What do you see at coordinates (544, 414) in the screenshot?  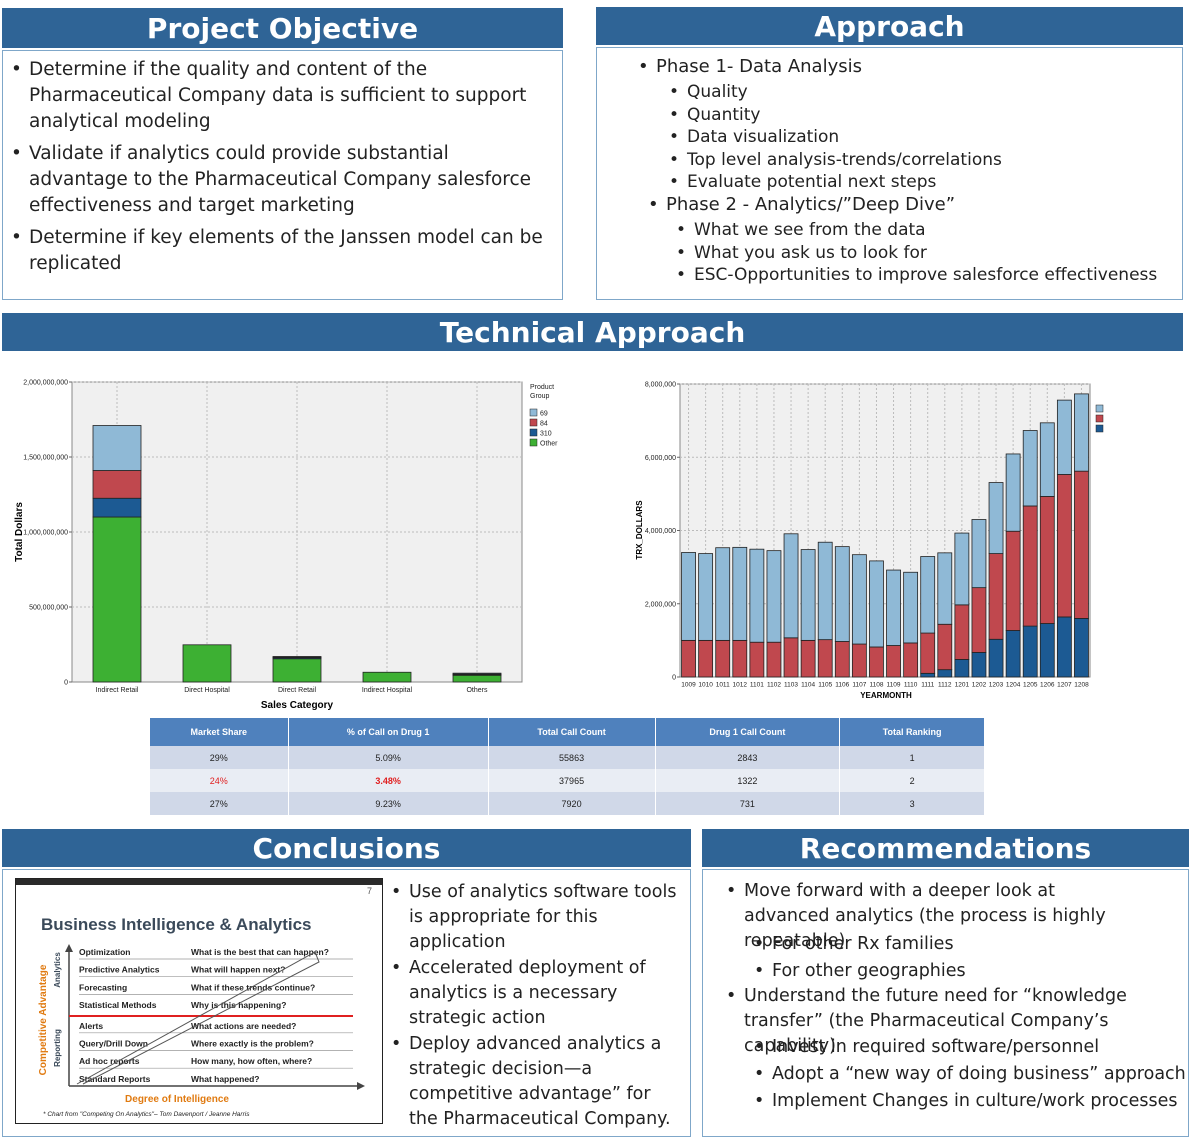 I see `legend-entry: 69` at bounding box center [544, 414].